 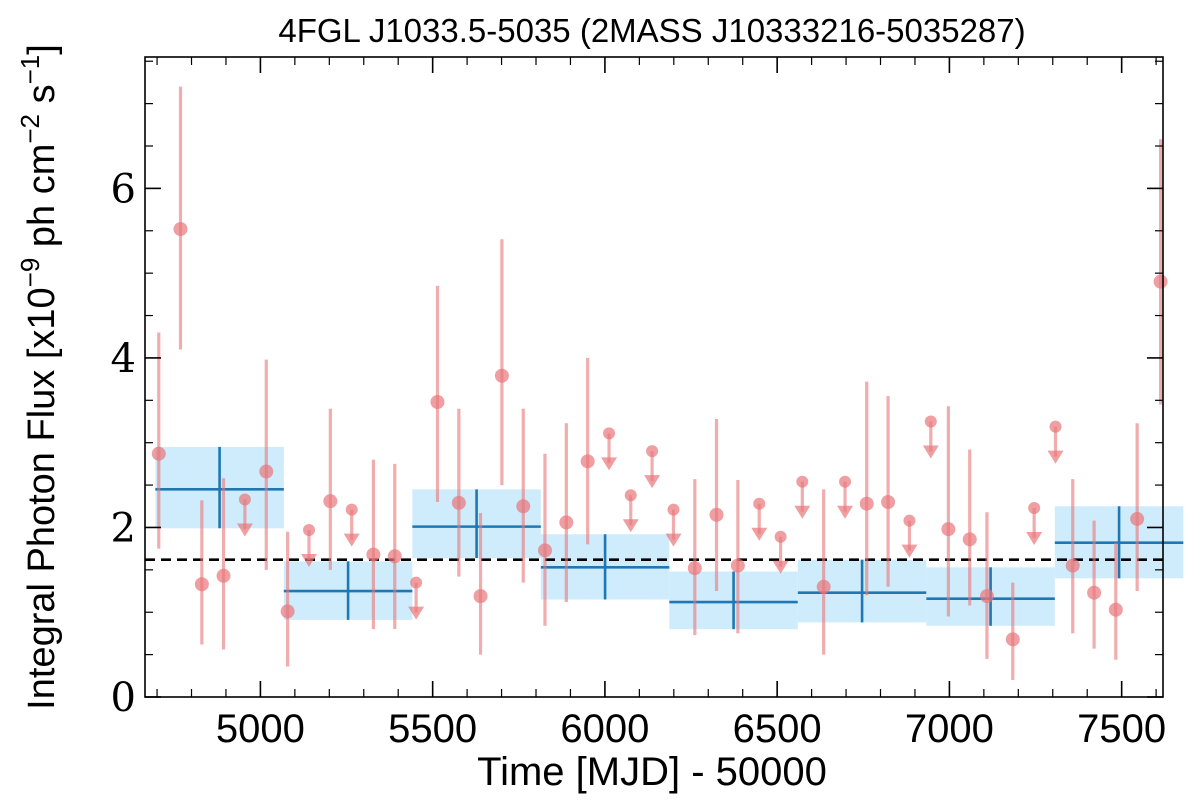 I want to click on y-tick-label: 4, so click(x=123, y=359).